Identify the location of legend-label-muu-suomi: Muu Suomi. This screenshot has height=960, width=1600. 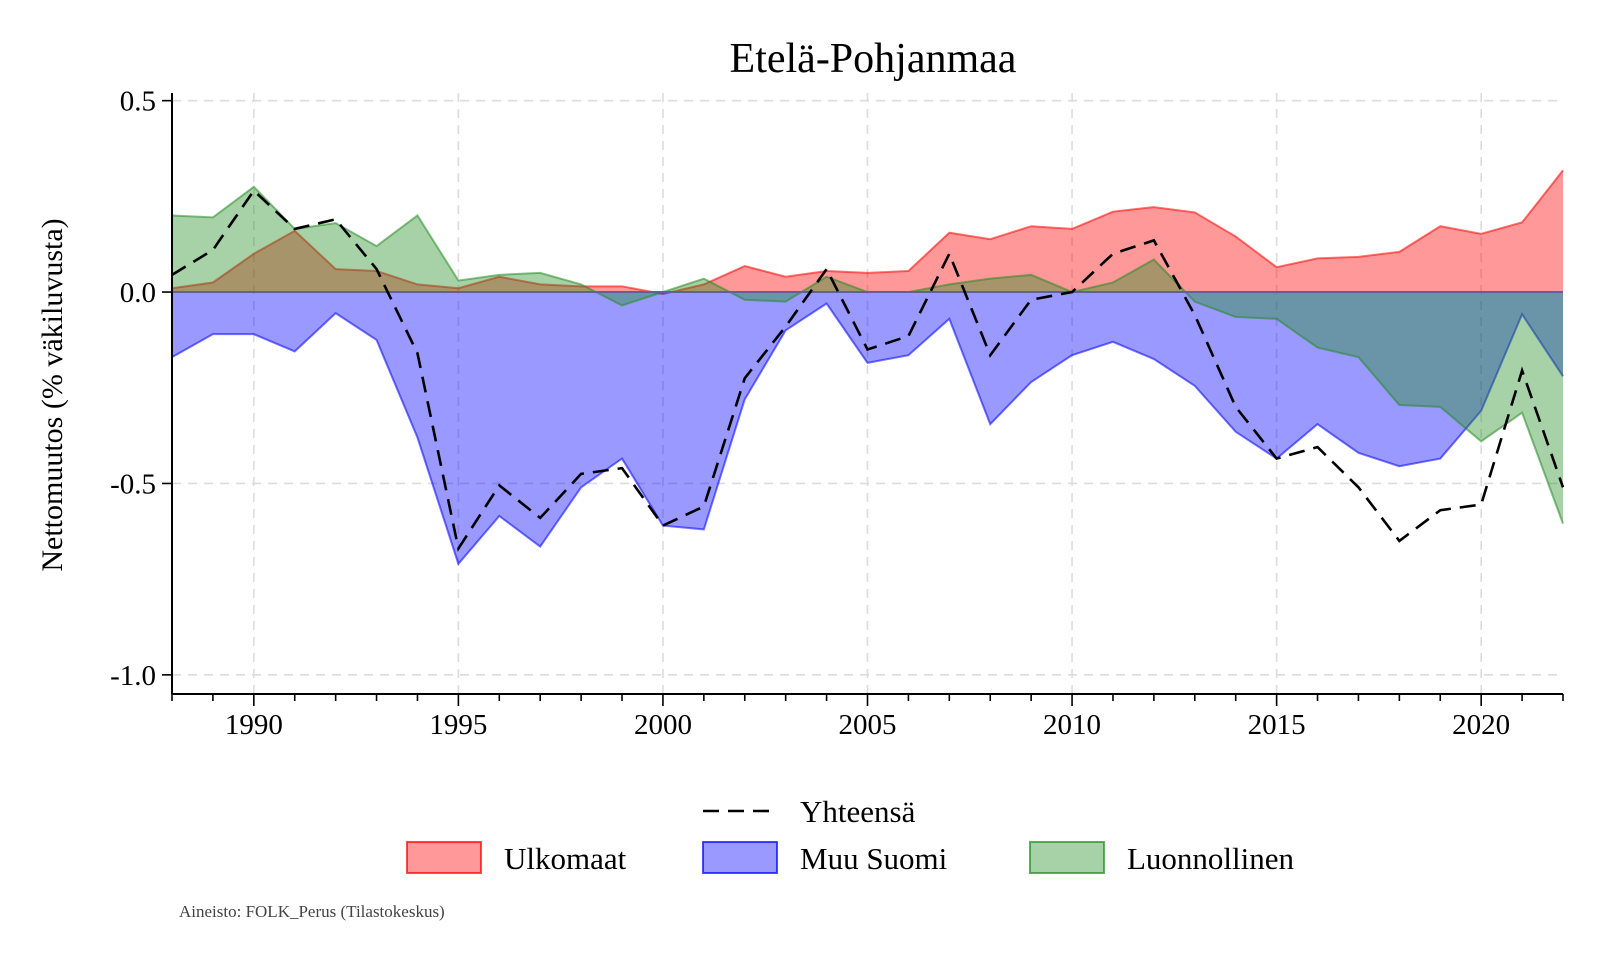
(874, 858).